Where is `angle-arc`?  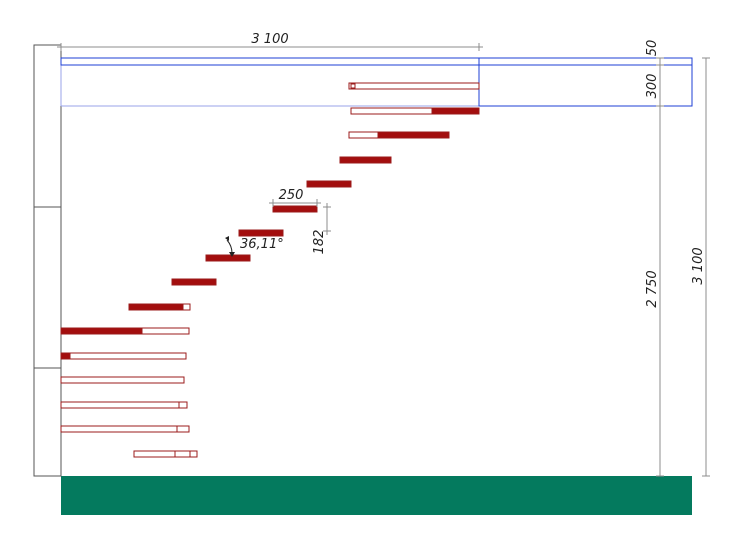
angle-arc is located at coordinates (229, 246).